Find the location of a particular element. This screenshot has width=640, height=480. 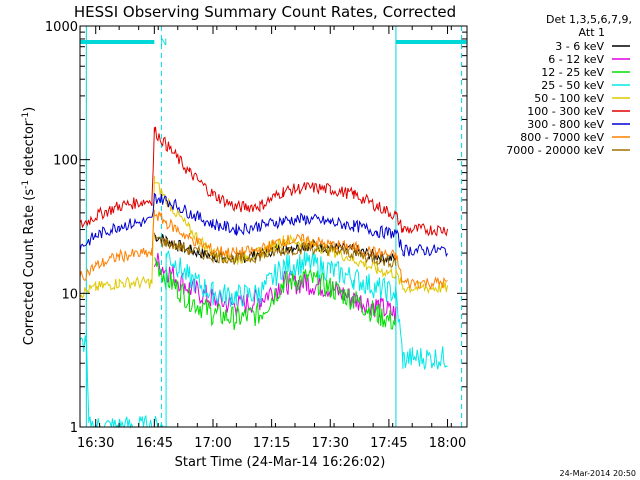

x-tick-label-0: 16:30 is located at coordinates (95, 443).